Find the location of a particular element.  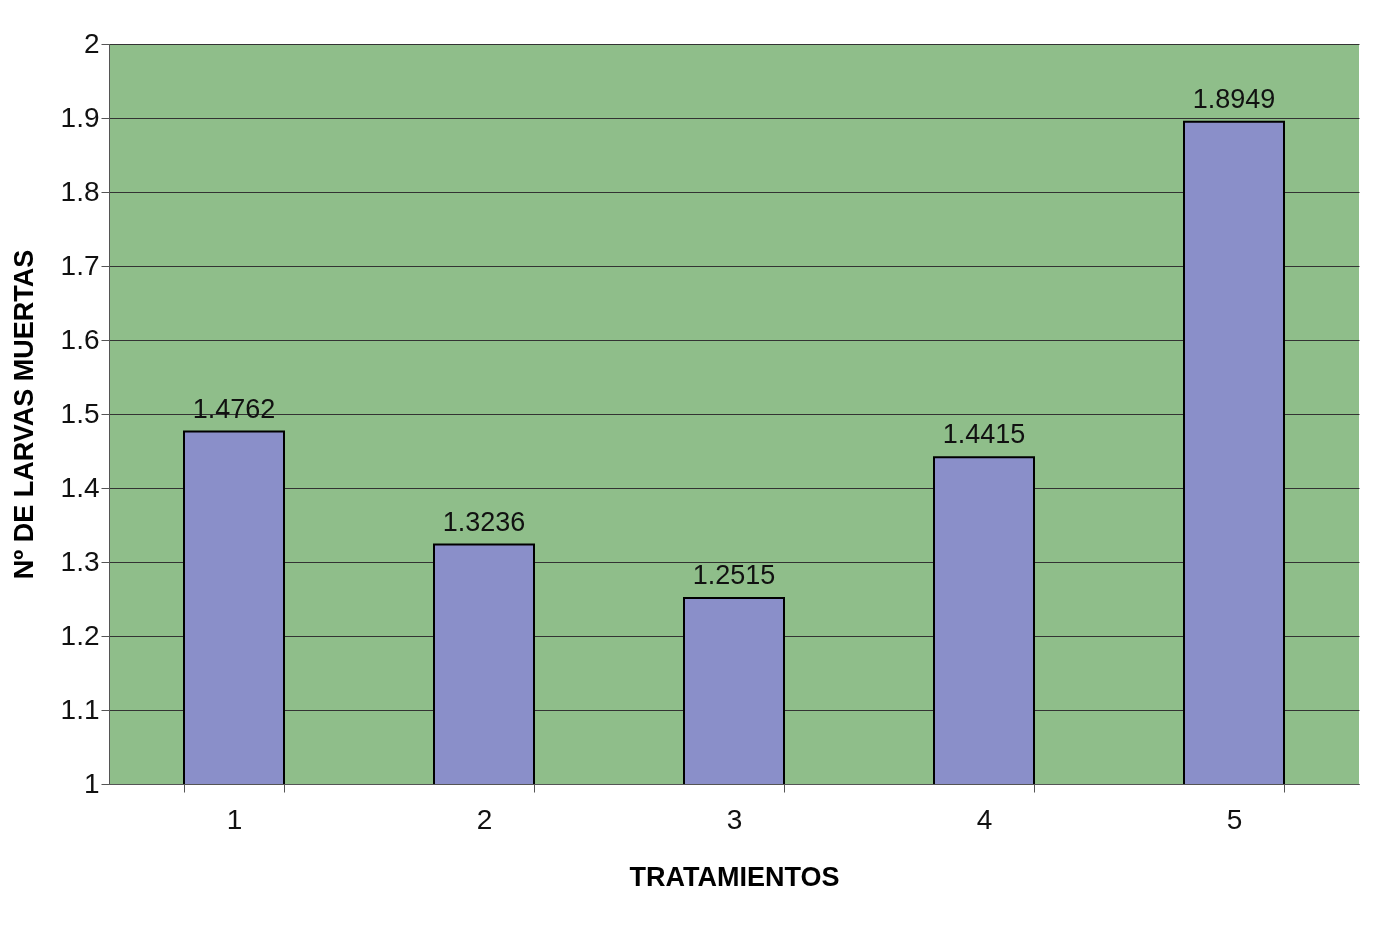

x-tick-label: 1 is located at coordinates (234, 819).